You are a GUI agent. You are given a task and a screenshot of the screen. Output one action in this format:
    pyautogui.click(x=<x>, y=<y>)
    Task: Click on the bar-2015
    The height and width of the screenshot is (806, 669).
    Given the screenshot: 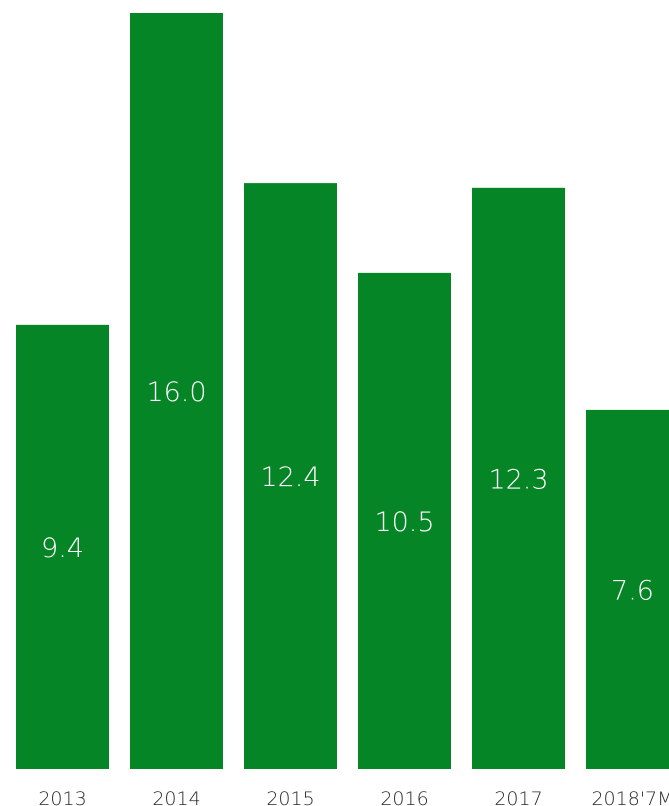 What is the action you would take?
    pyautogui.click(x=290, y=476)
    